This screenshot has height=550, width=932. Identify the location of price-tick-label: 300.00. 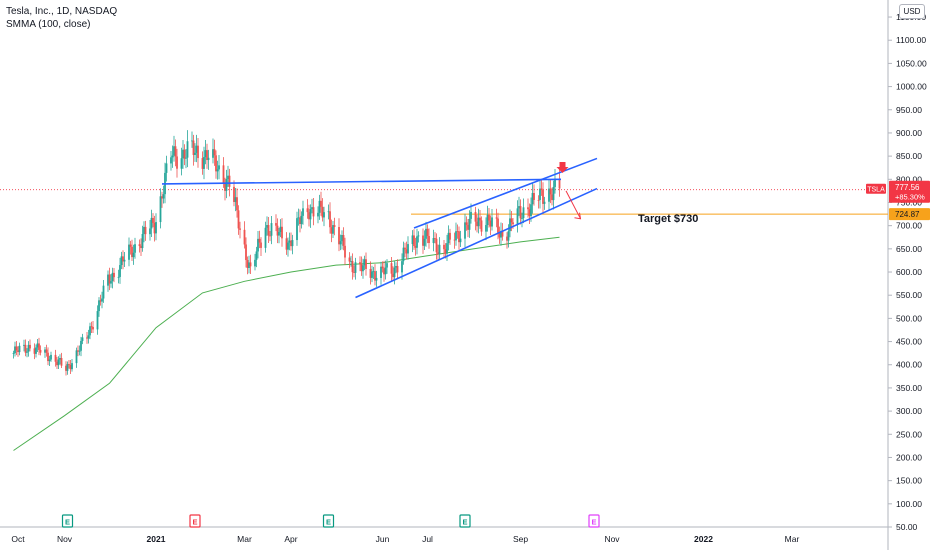
(909, 411).